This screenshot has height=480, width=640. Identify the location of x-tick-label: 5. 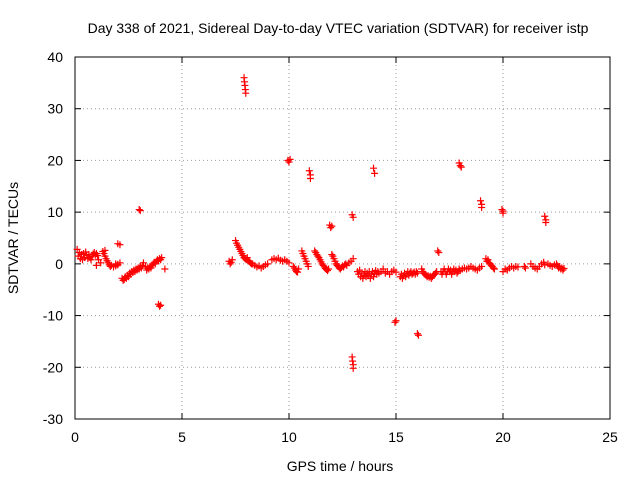
(182, 437).